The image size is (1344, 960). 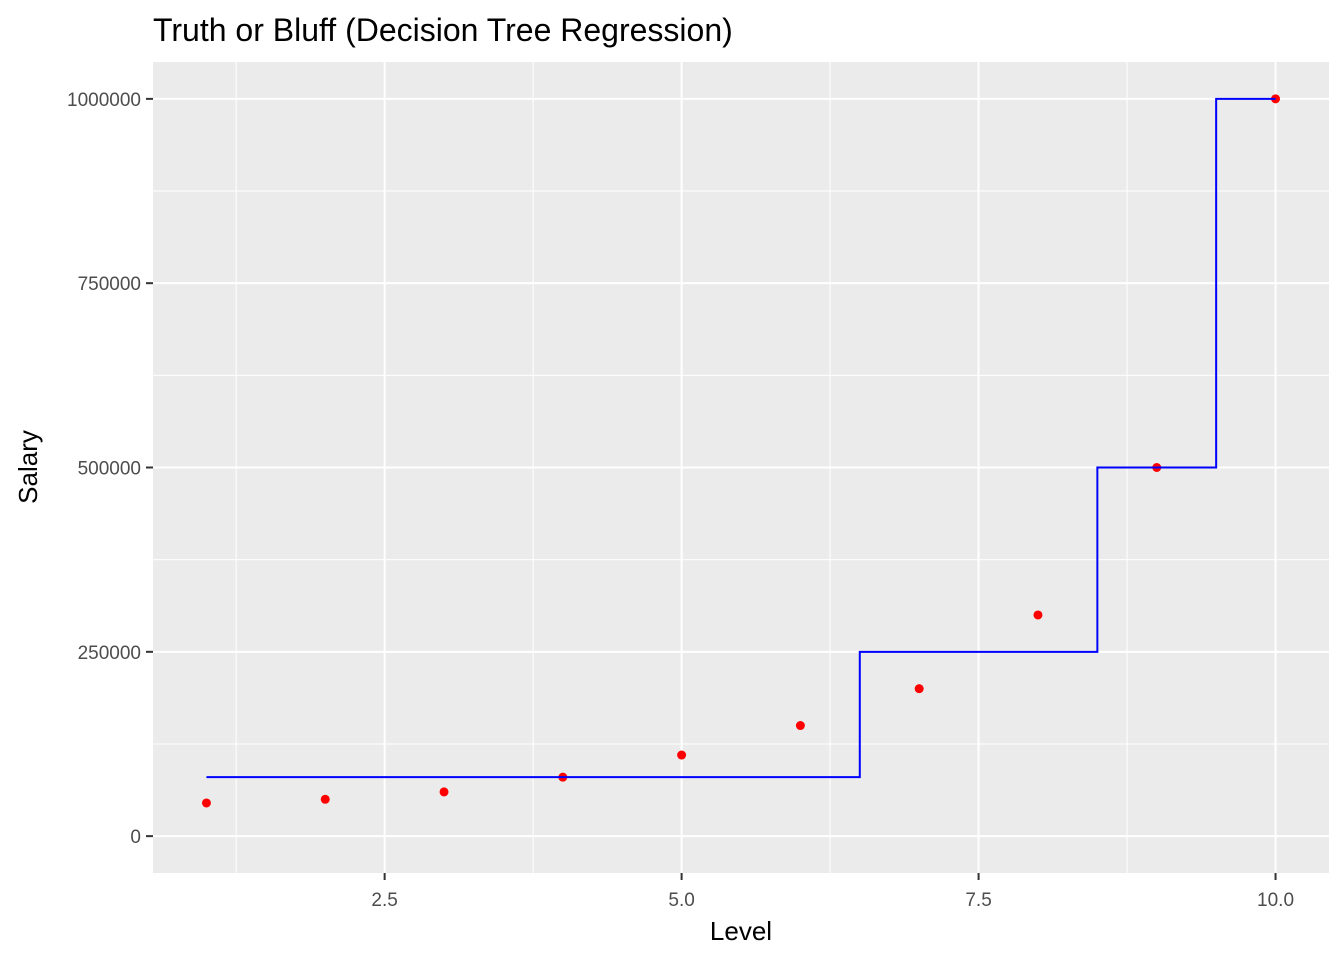 I want to click on x-tick-label: 7.5, so click(x=978, y=900).